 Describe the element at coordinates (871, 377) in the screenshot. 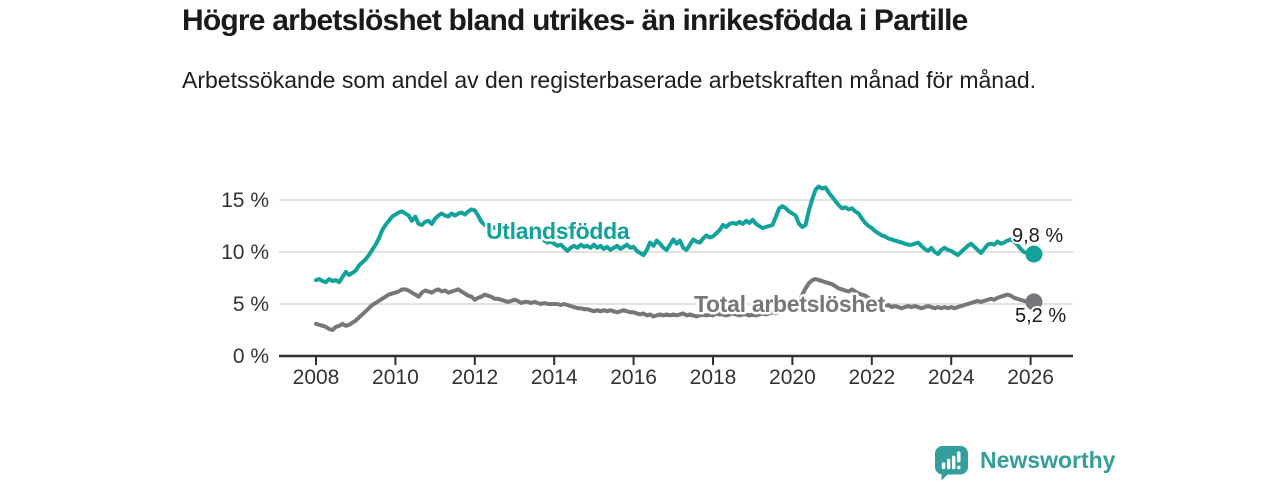

I see `x-axis-tick-label: 2022` at that location.